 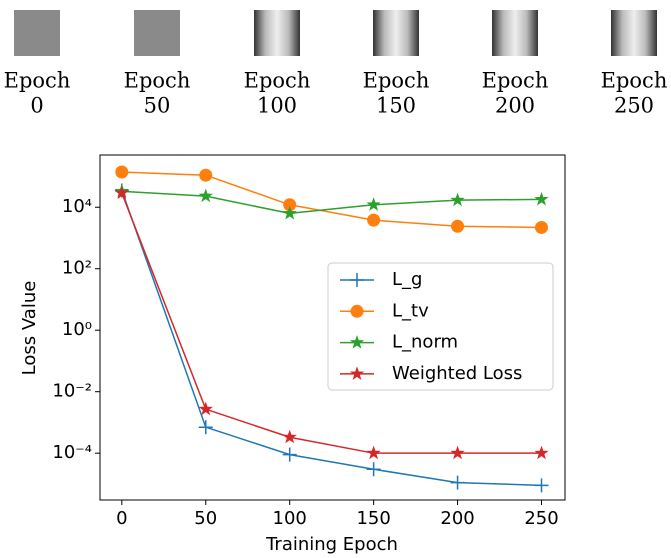 What do you see at coordinates (407, 279) in the screenshot?
I see `legend-label: L_g` at bounding box center [407, 279].